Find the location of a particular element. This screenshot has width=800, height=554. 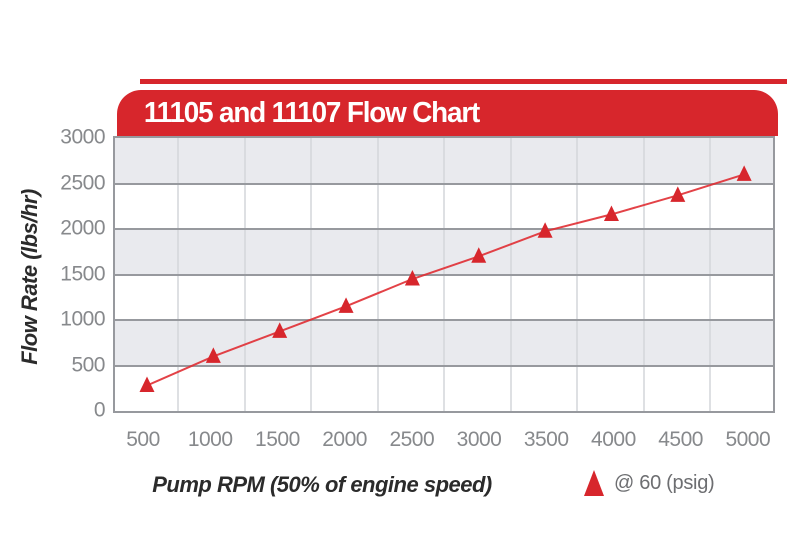

x-tick-label: 1500 is located at coordinates (277, 439).